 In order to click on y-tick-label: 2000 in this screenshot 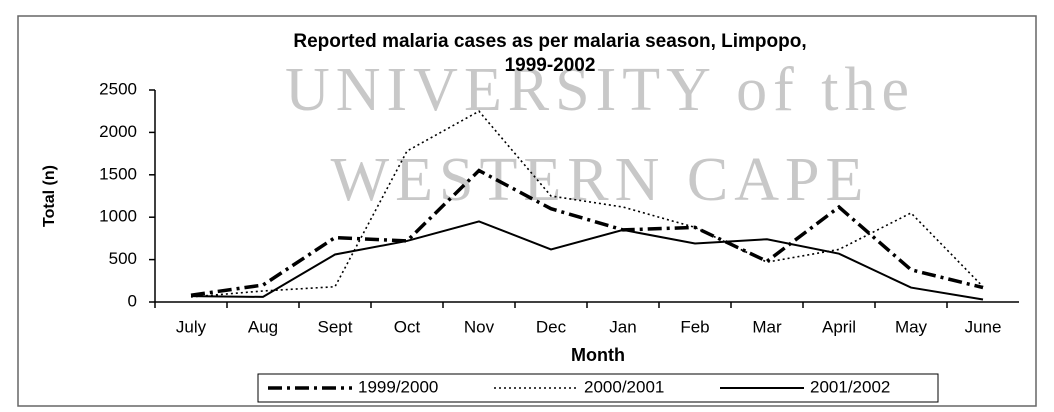, I will do `click(118, 131)`.